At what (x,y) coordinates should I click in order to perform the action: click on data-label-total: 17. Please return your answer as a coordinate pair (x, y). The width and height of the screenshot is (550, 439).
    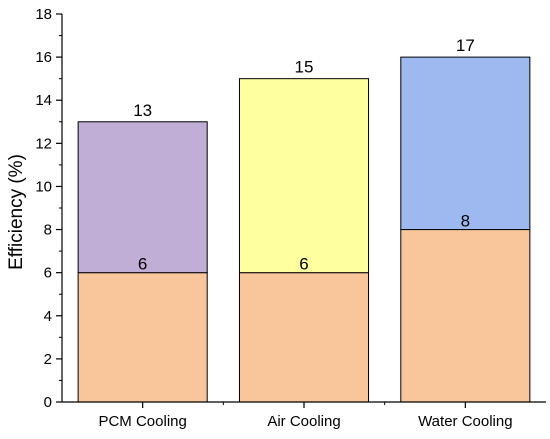
    Looking at the image, I should click on (465, 45).